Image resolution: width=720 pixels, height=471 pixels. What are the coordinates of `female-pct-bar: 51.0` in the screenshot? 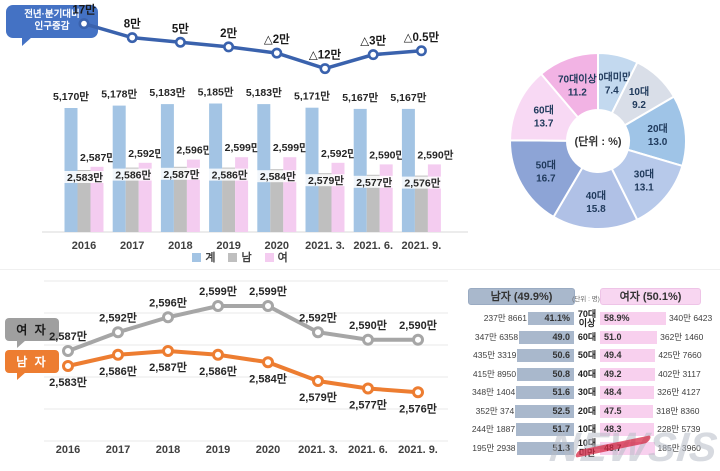 It's located at (629, 337).